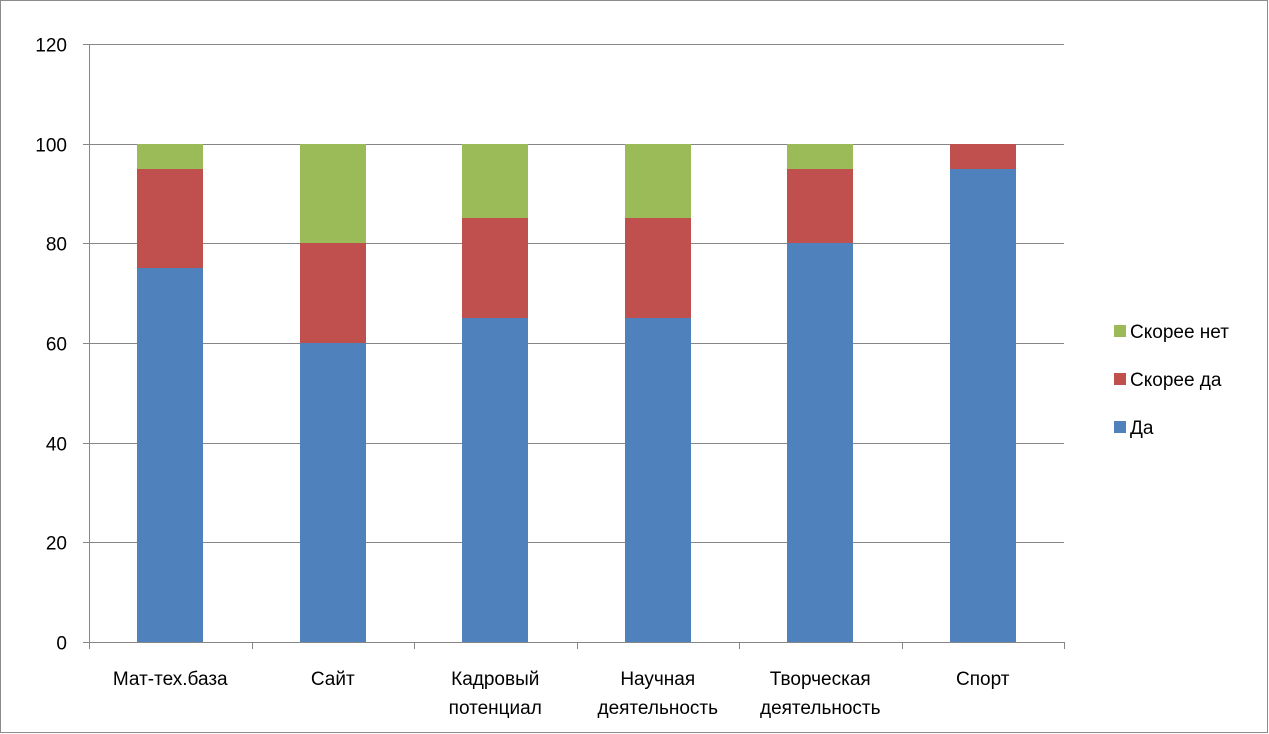 The height and width of the screenshot is (734, 1269). I want to click on y-tick-label: 80, so click(56, 245).